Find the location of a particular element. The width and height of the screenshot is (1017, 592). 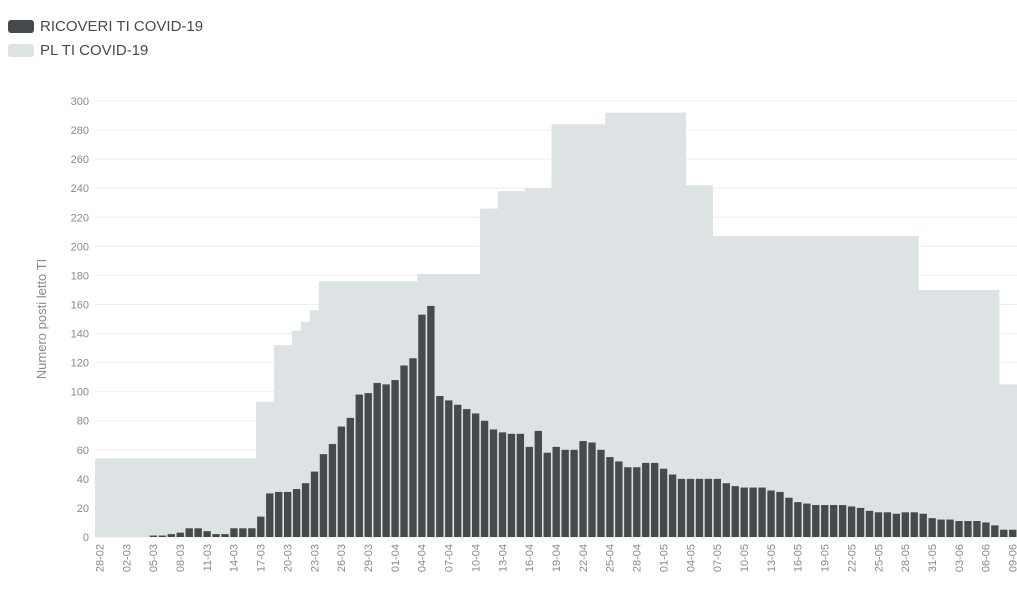

x-tick-label: 26-03 is located at coordinates (342, 558).